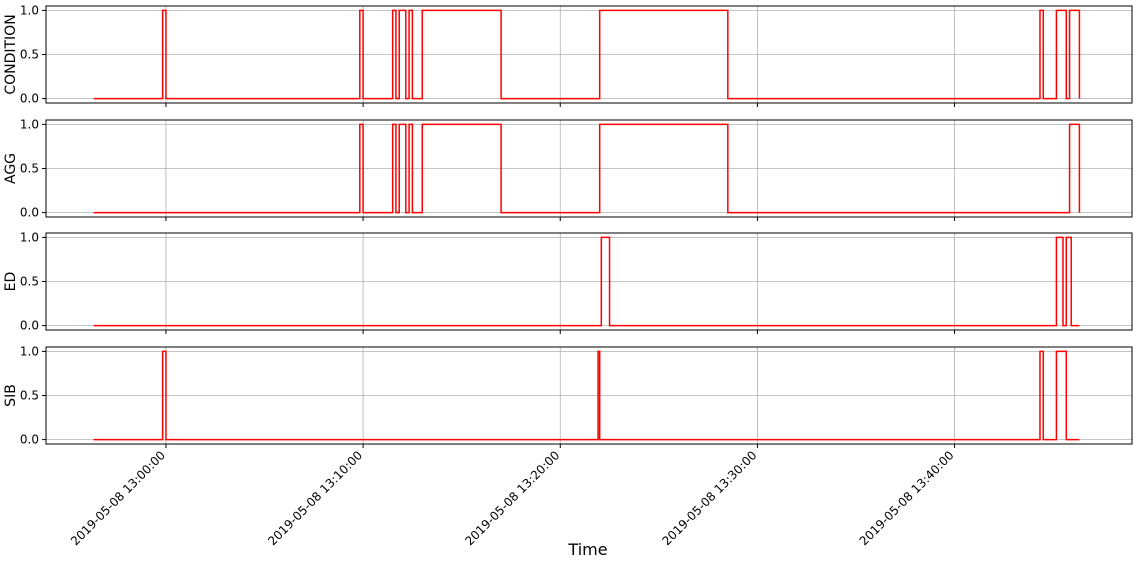 This screenshot has height=563, width=1140. What do you see at coordinates (710, 498) in the screenshot?
I see `x-tick-label: 2019-05-08 13:30:00` at bounding box center [710, 498].